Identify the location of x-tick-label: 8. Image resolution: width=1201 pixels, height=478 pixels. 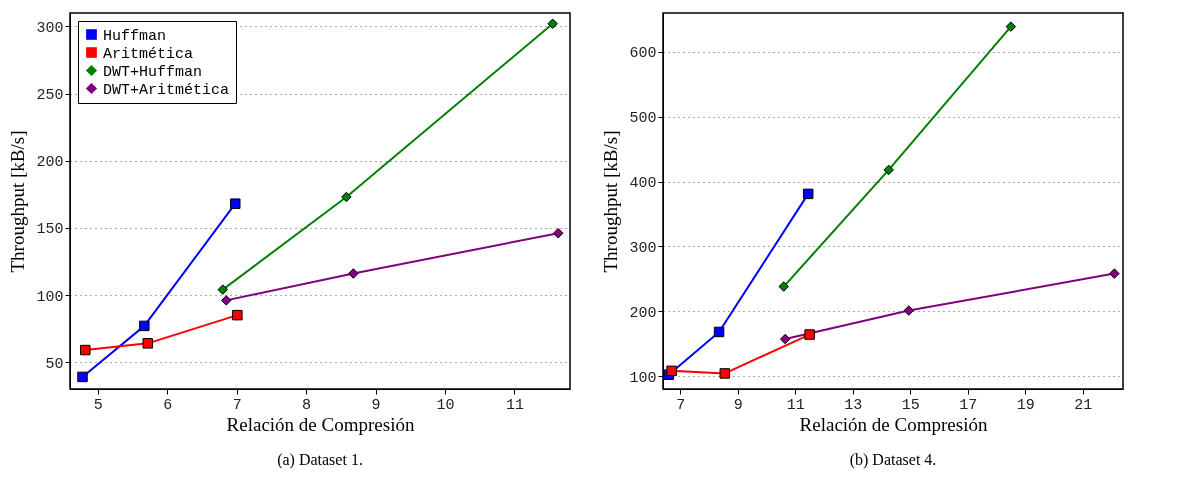
(307, 405).